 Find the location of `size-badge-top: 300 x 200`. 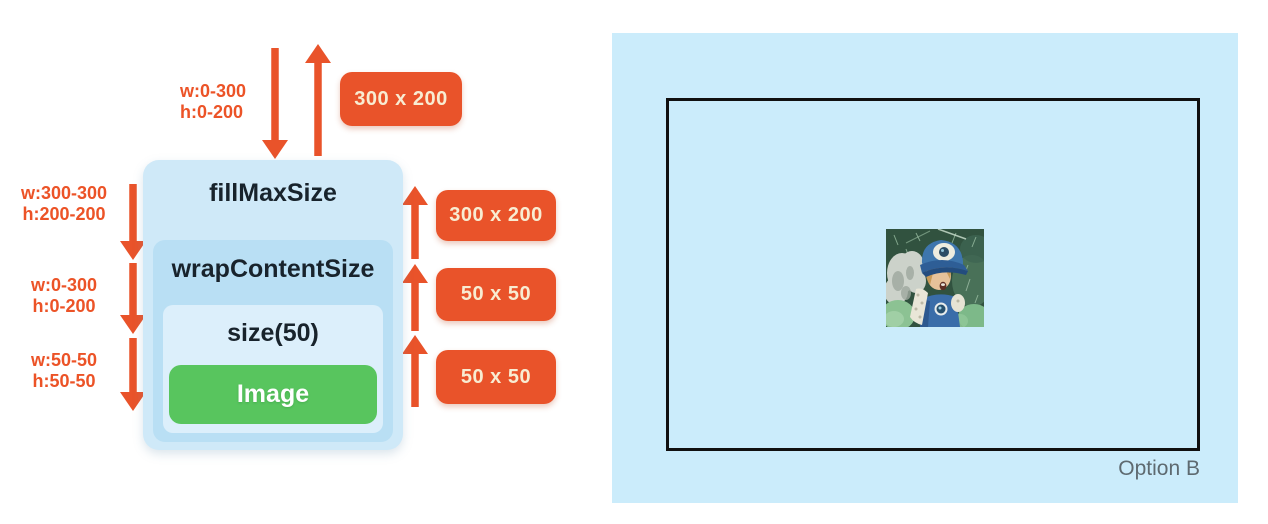

size-badge-top: 300 x 200 is located at coordinates (401, 99).